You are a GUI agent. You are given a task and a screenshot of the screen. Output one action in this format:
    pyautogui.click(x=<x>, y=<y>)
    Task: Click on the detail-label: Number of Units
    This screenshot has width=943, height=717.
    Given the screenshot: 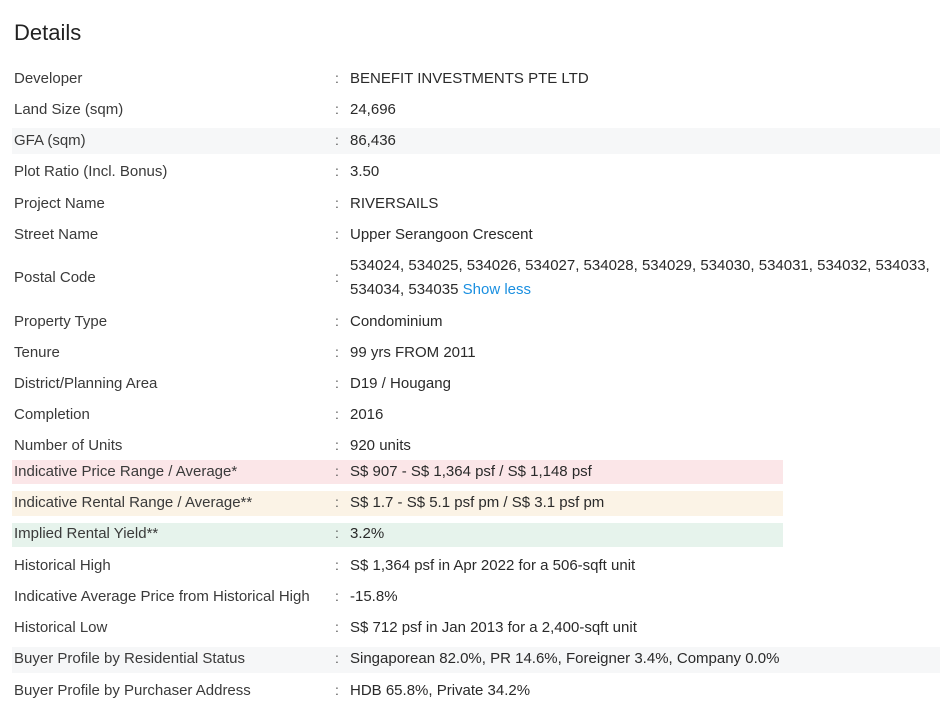 What is the action you would take?
    pyautogui.click(x=68, y=445)
    